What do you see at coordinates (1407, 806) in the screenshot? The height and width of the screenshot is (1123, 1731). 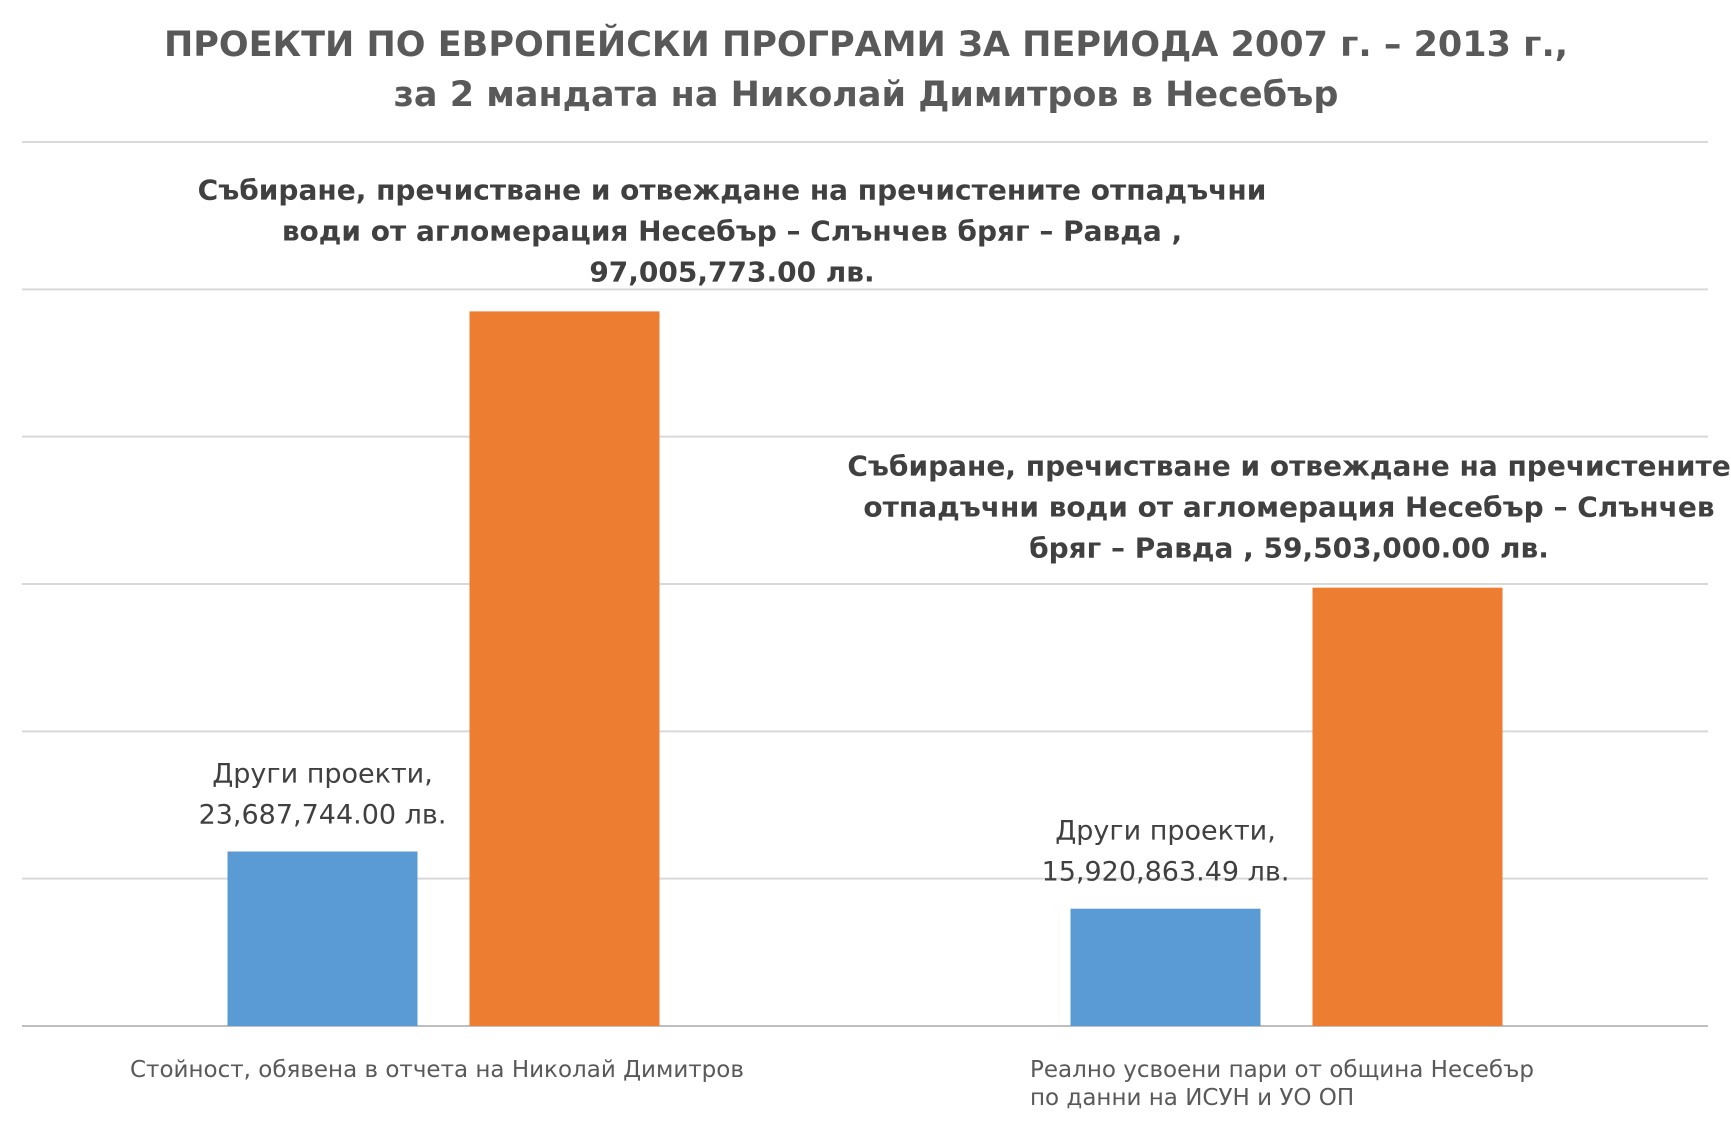 I see `bar-series2-cat2` at bounding box center [1407, 806].